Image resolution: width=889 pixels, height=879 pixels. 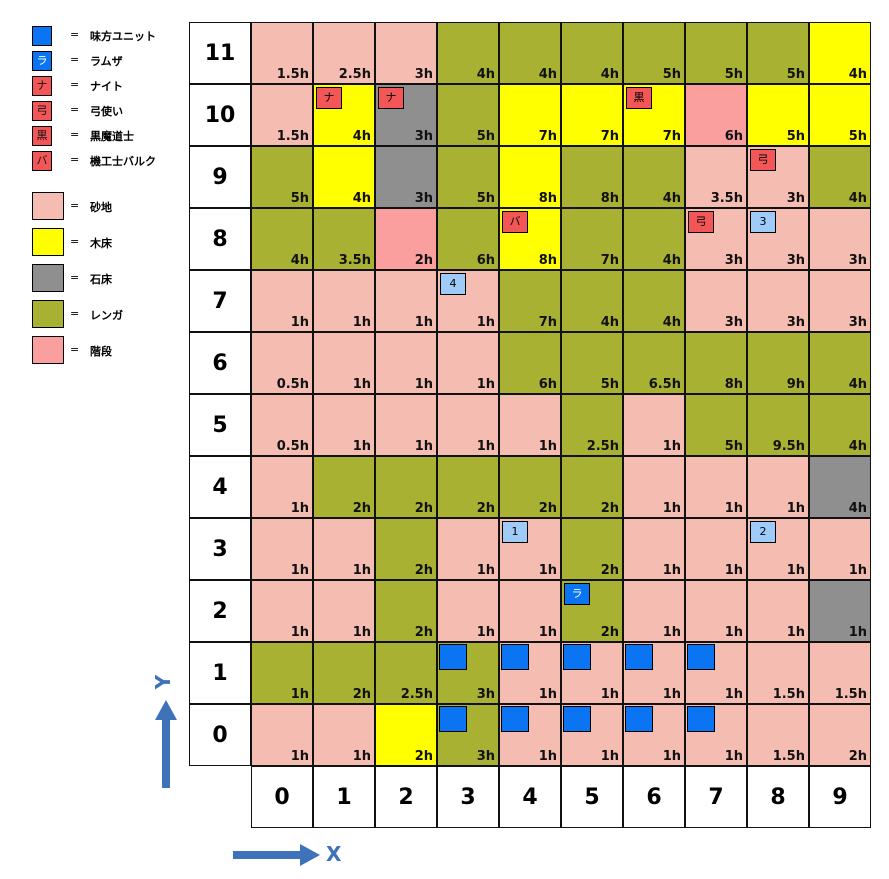 I want to click on tile-0-4: 1h, so click(x=282, y=487).